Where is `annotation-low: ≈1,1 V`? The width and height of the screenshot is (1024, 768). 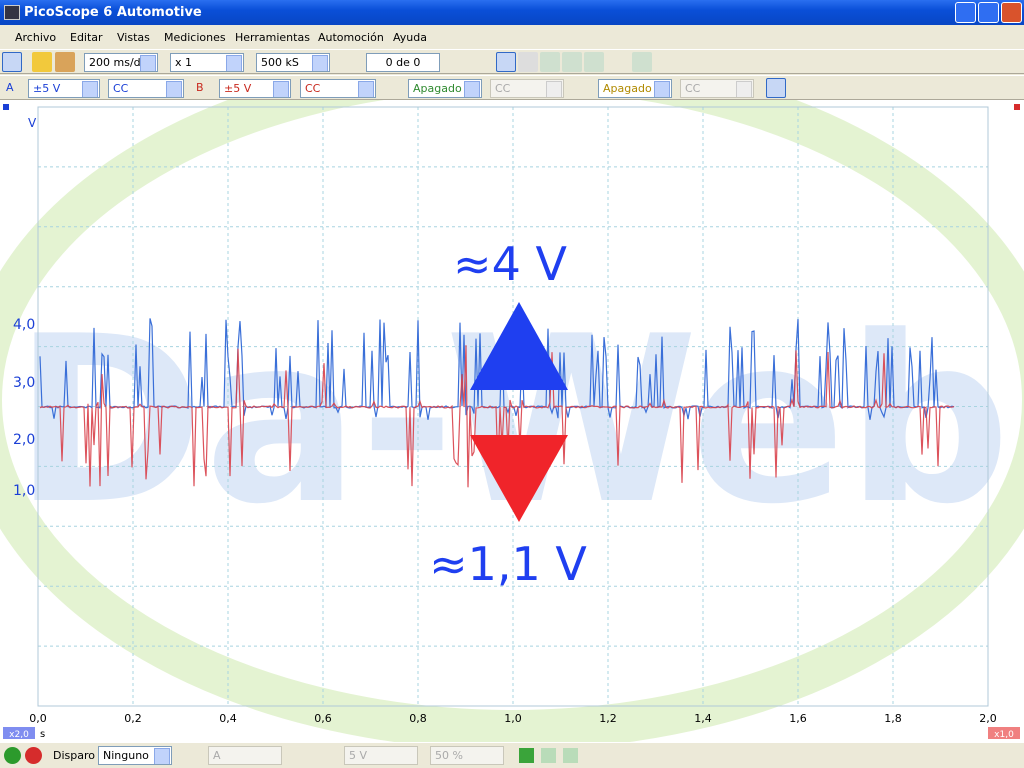 annotation-low: ≈1,1 V is located at coordinates (508, 564).